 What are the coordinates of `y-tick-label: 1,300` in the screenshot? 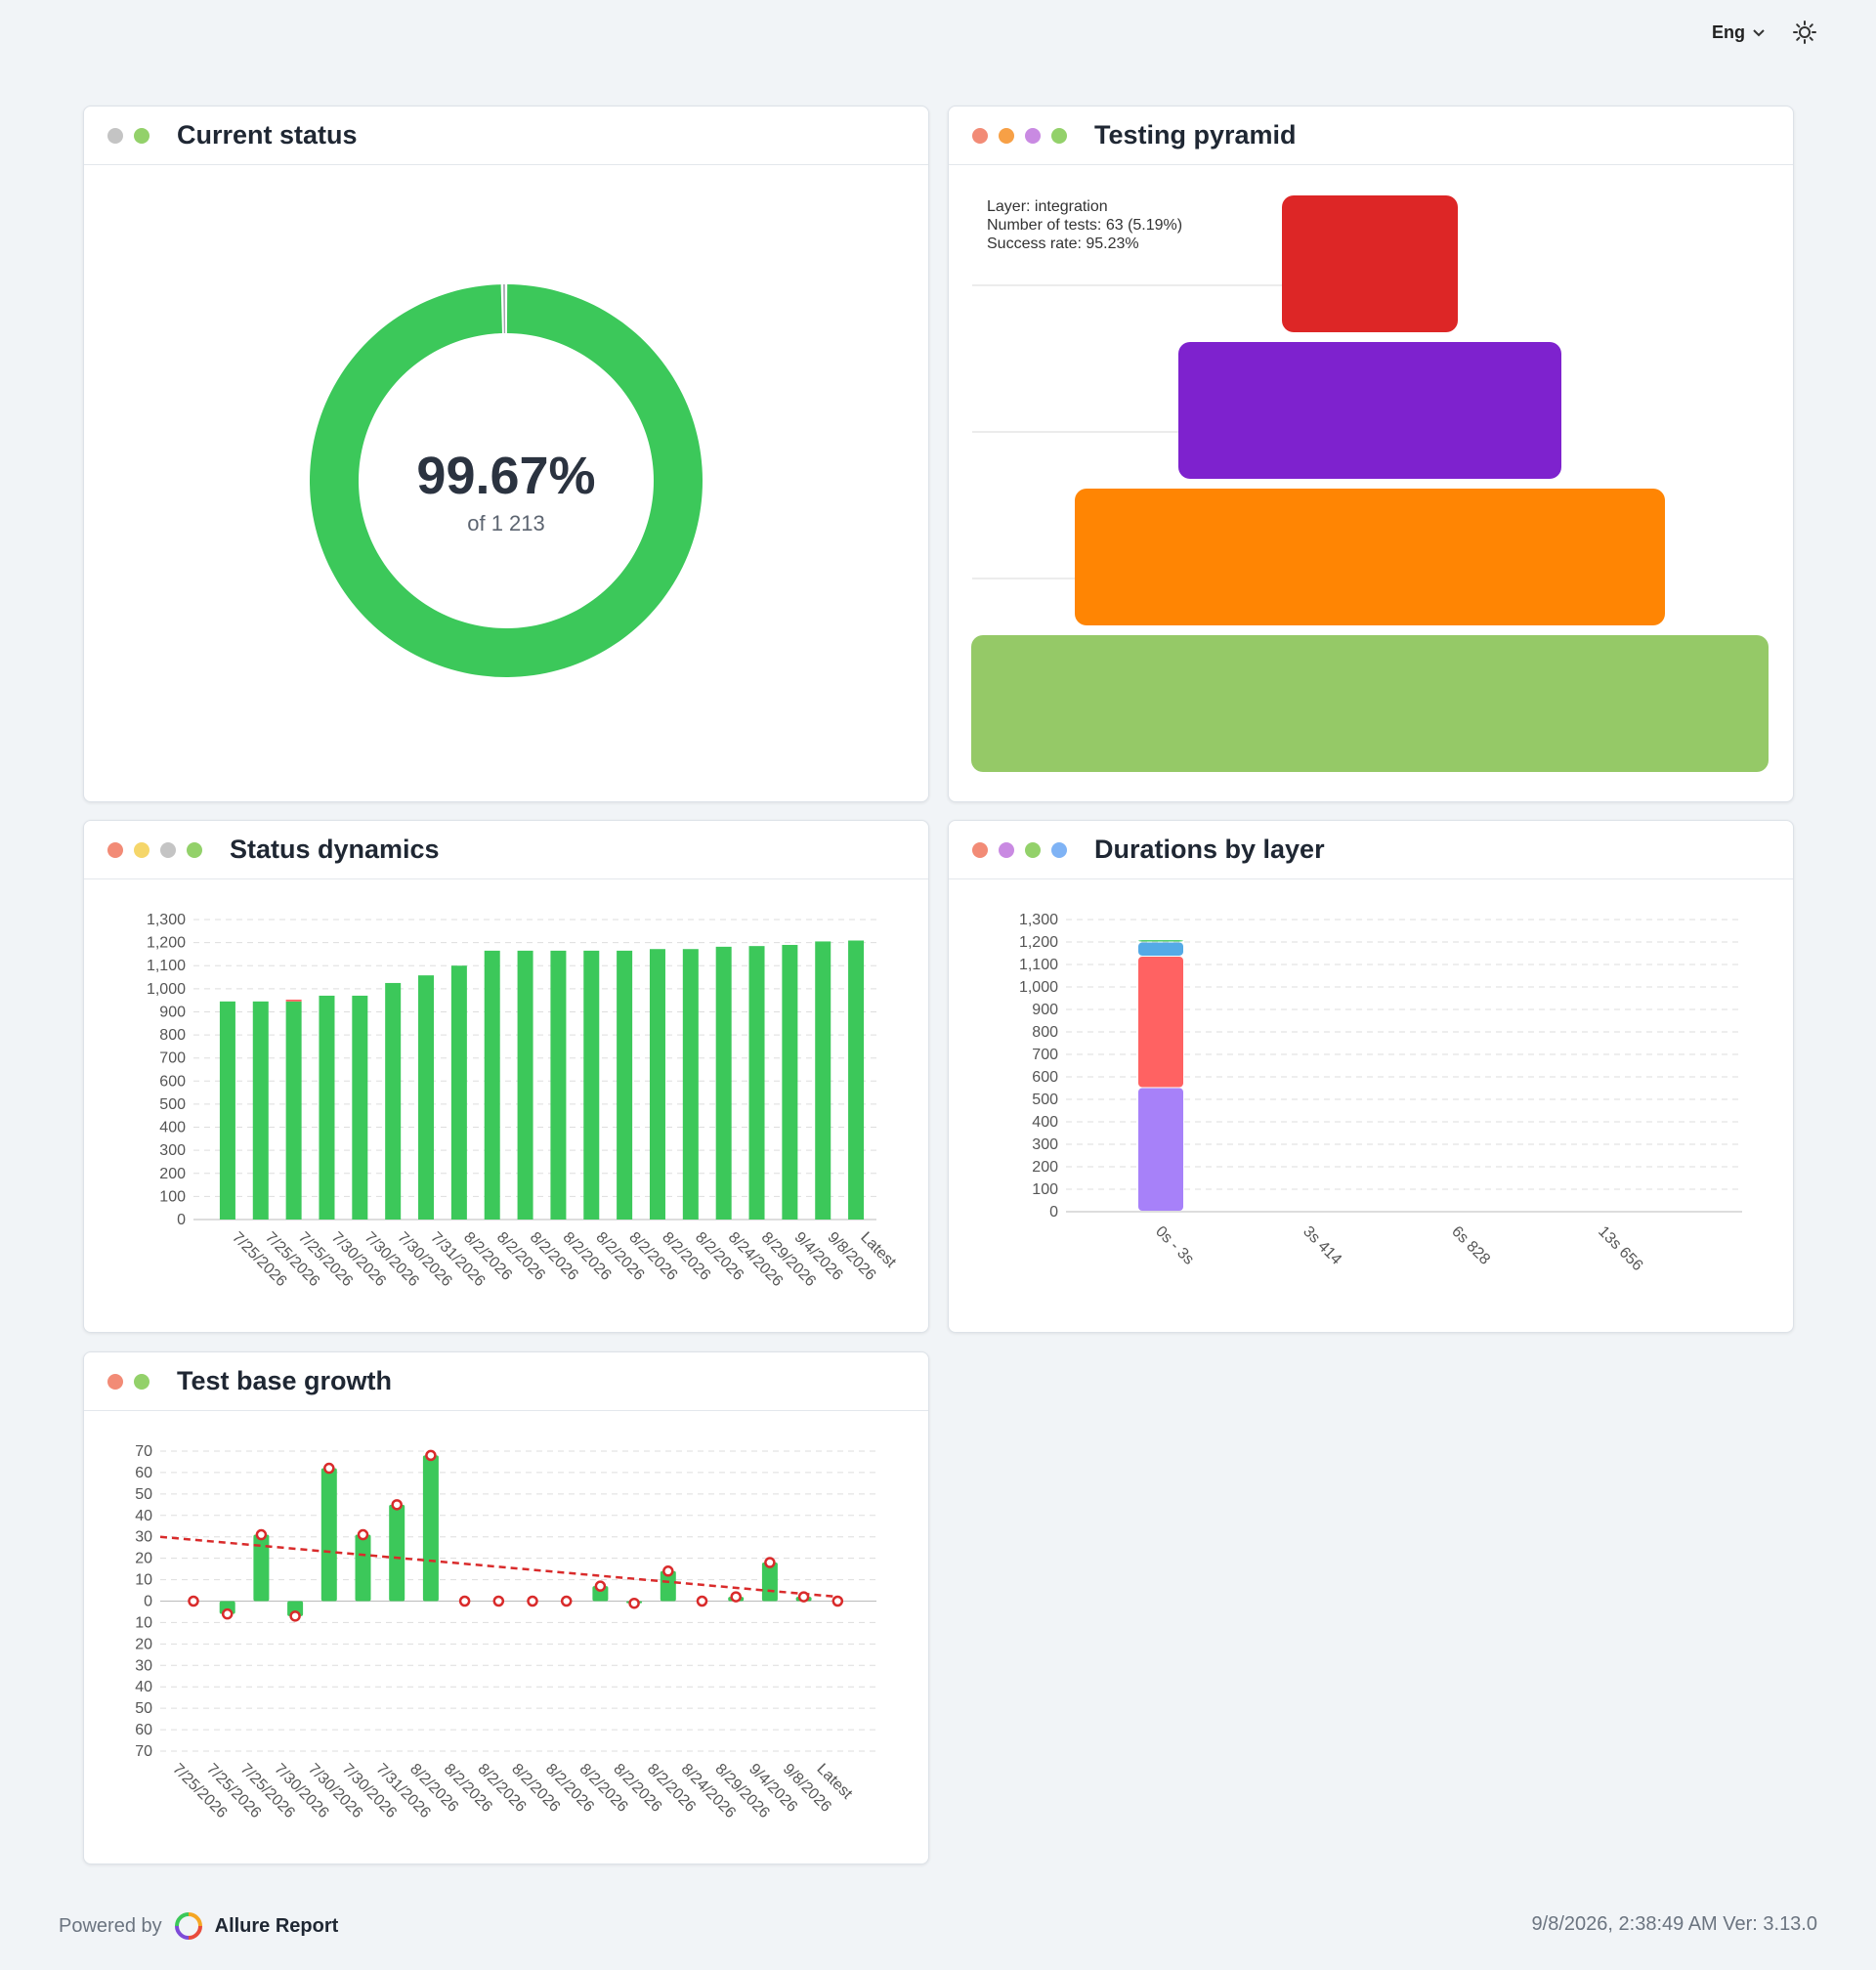 It's located at (1038, 920).